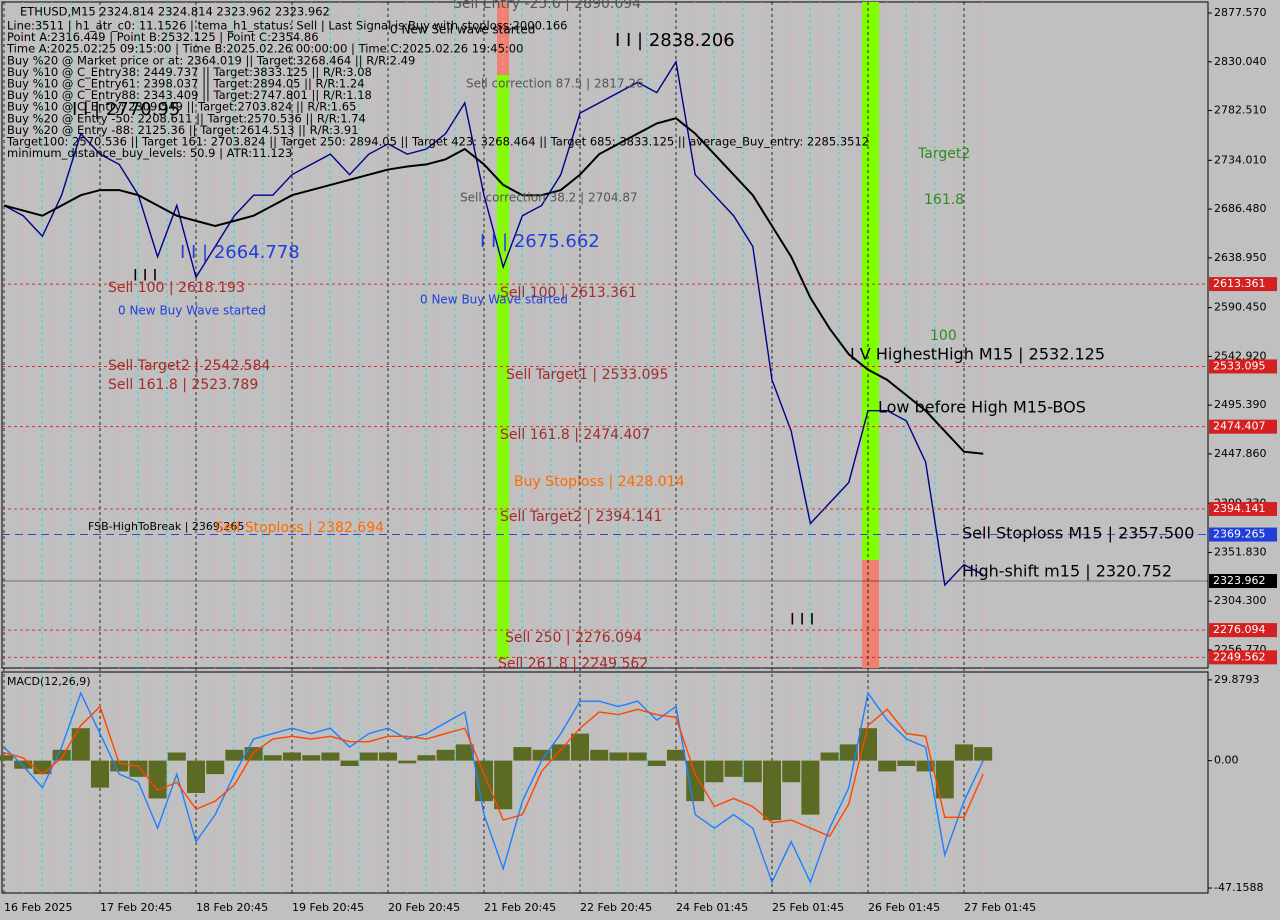  What do you see at coordinates (1239, 656) in the screenshot?
I see `level-label: 2249.562` at bounding box center [1239, 656].